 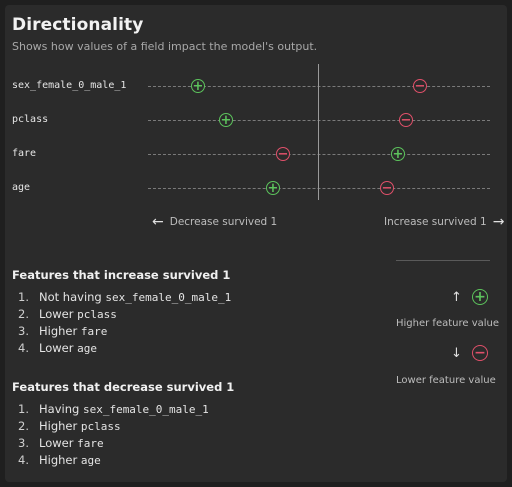 I want to click on list-item: 1. Having sex_female_0_male_1, so click(x=113, y=409).